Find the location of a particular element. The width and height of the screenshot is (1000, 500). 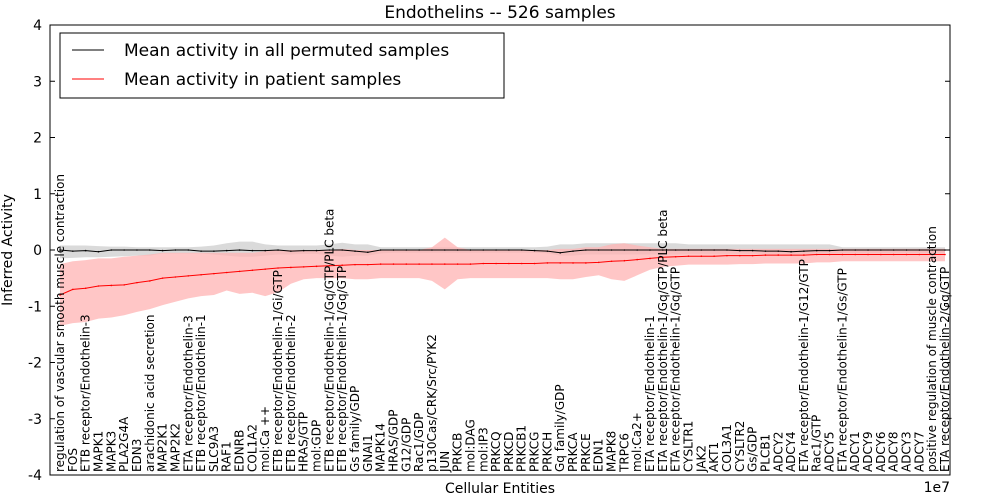

category-label: arachidonic acid secretion is located at coordinates (150, 393).